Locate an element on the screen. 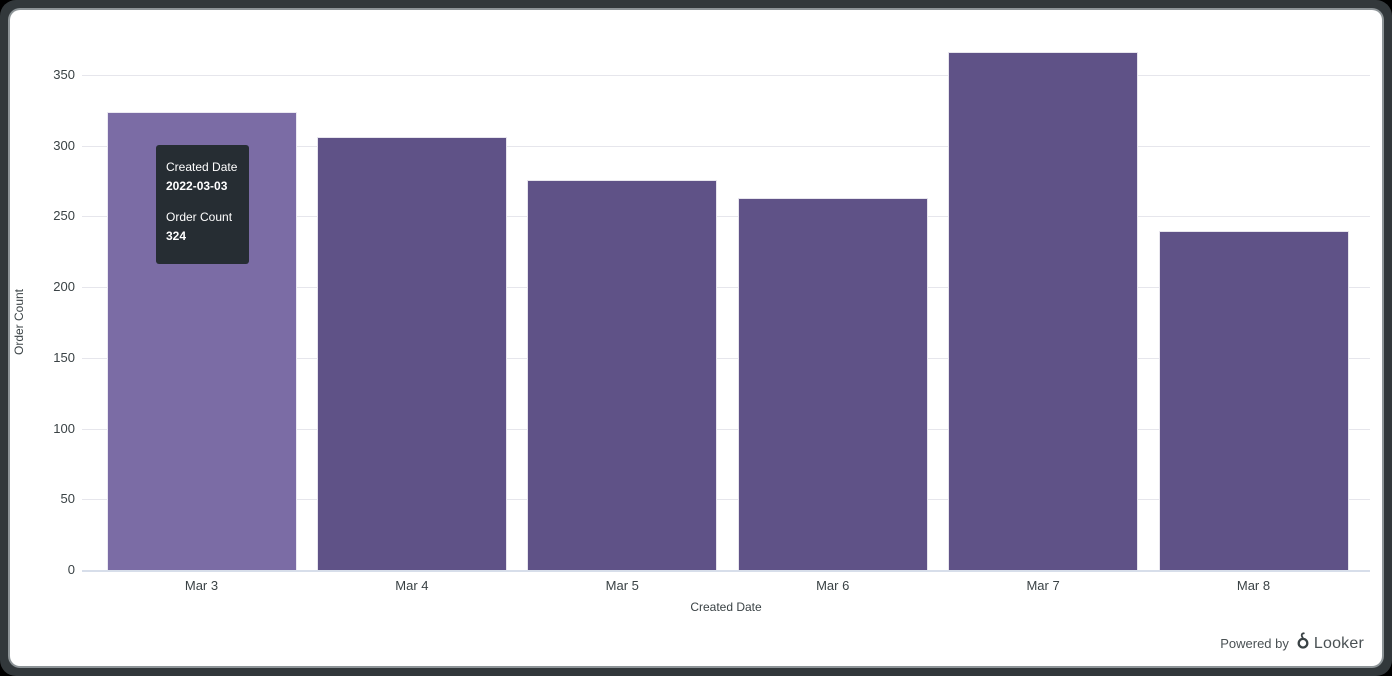 The image size is (1392, 676). y-axis-title: Order Count is located at coordinates (19, 322).